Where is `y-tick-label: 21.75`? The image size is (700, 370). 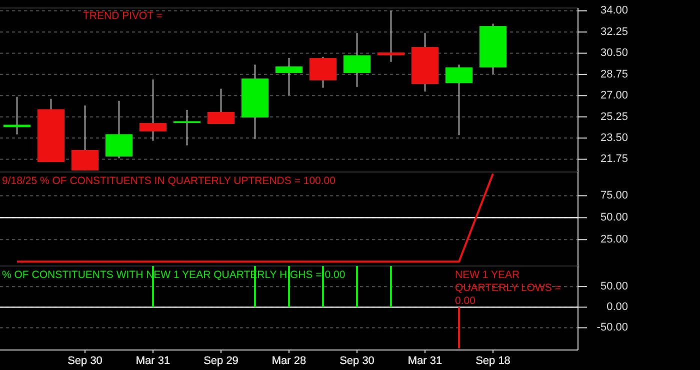
y-tick-label: 21.75 is located at coordinates (614, 159).